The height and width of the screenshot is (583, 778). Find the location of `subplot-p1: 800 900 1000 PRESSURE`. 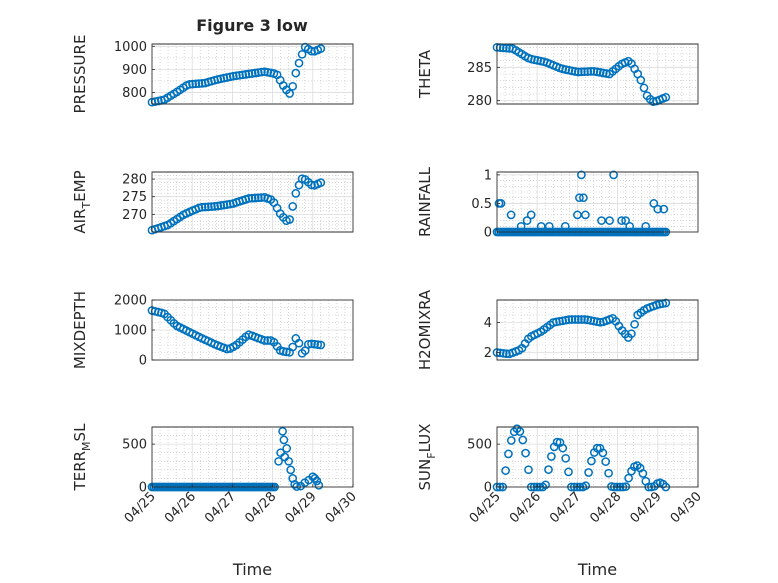

subplot-p1: 800 900 1000 PRESSURE is located at coordinates (212, 74).